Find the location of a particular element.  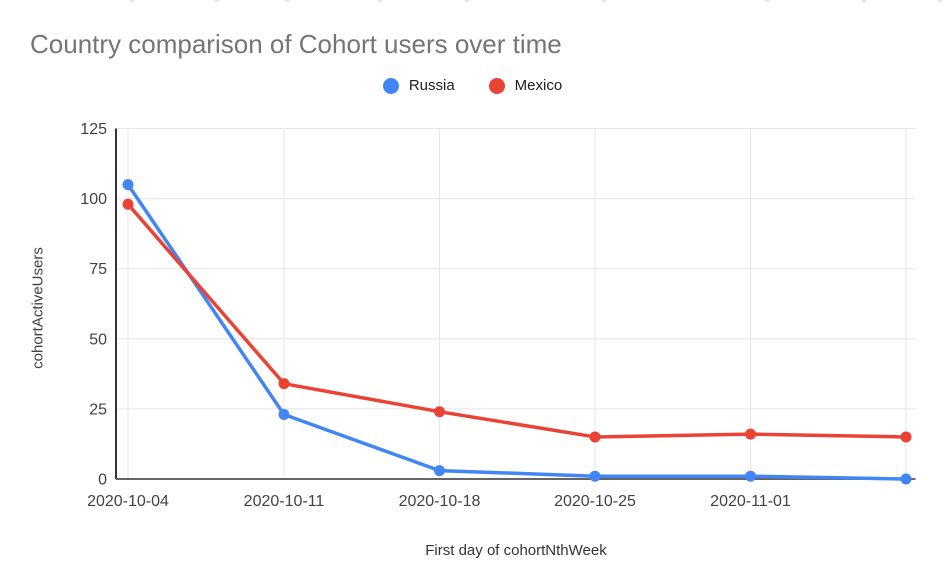

x-tick-label: 2020-10-11 is located at coordinates (284, 501).